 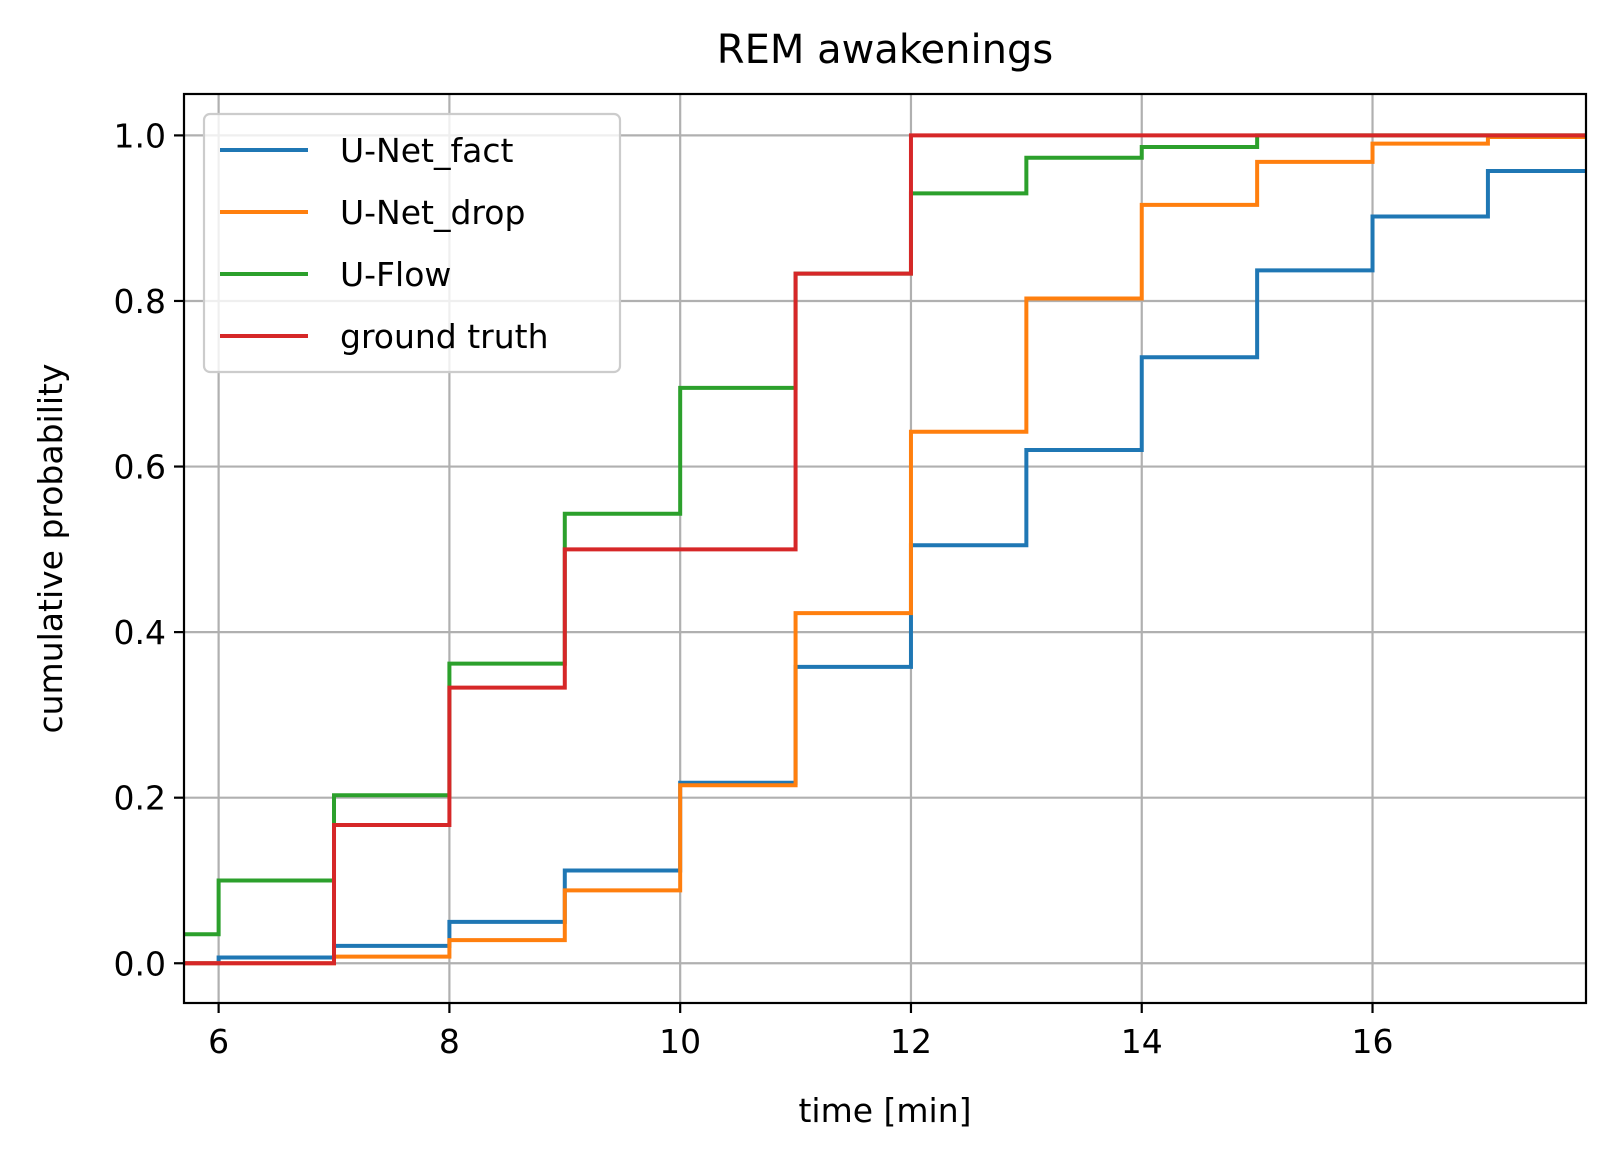 I want to click on legend-label: ground truth, so click(x=444, y=336).